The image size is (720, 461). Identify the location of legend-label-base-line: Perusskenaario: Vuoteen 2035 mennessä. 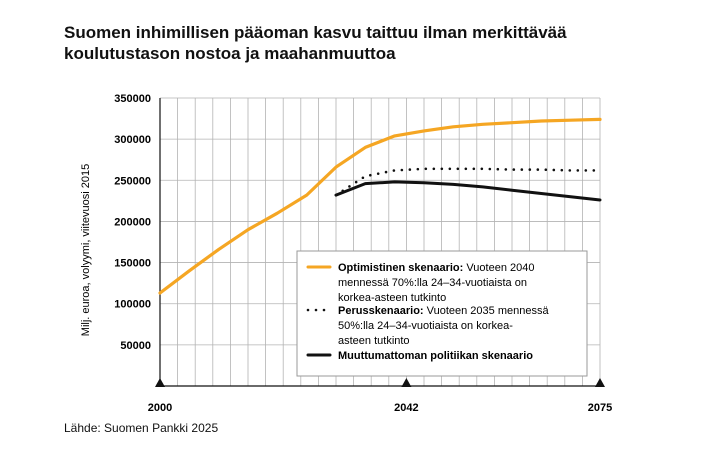
(443, 311).